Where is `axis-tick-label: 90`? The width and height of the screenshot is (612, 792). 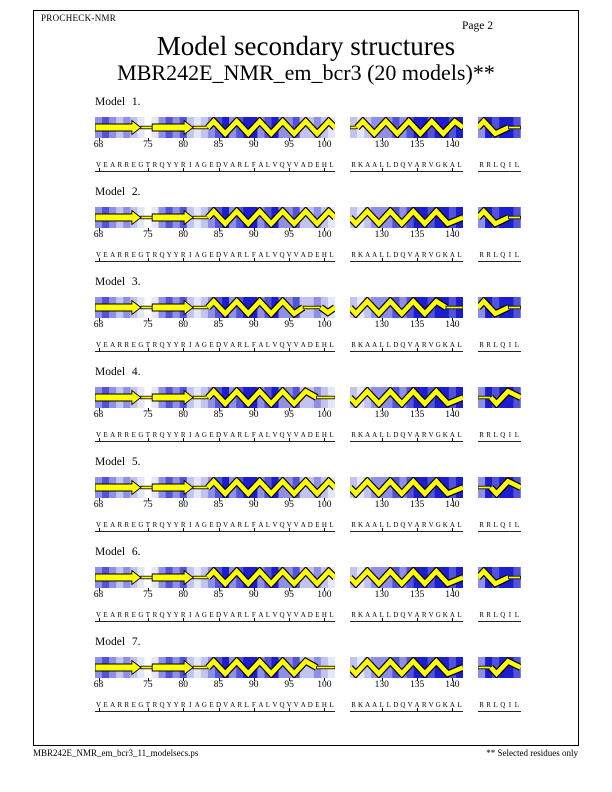 axis-tick-label: 90 is located at coordinates (254, 595).